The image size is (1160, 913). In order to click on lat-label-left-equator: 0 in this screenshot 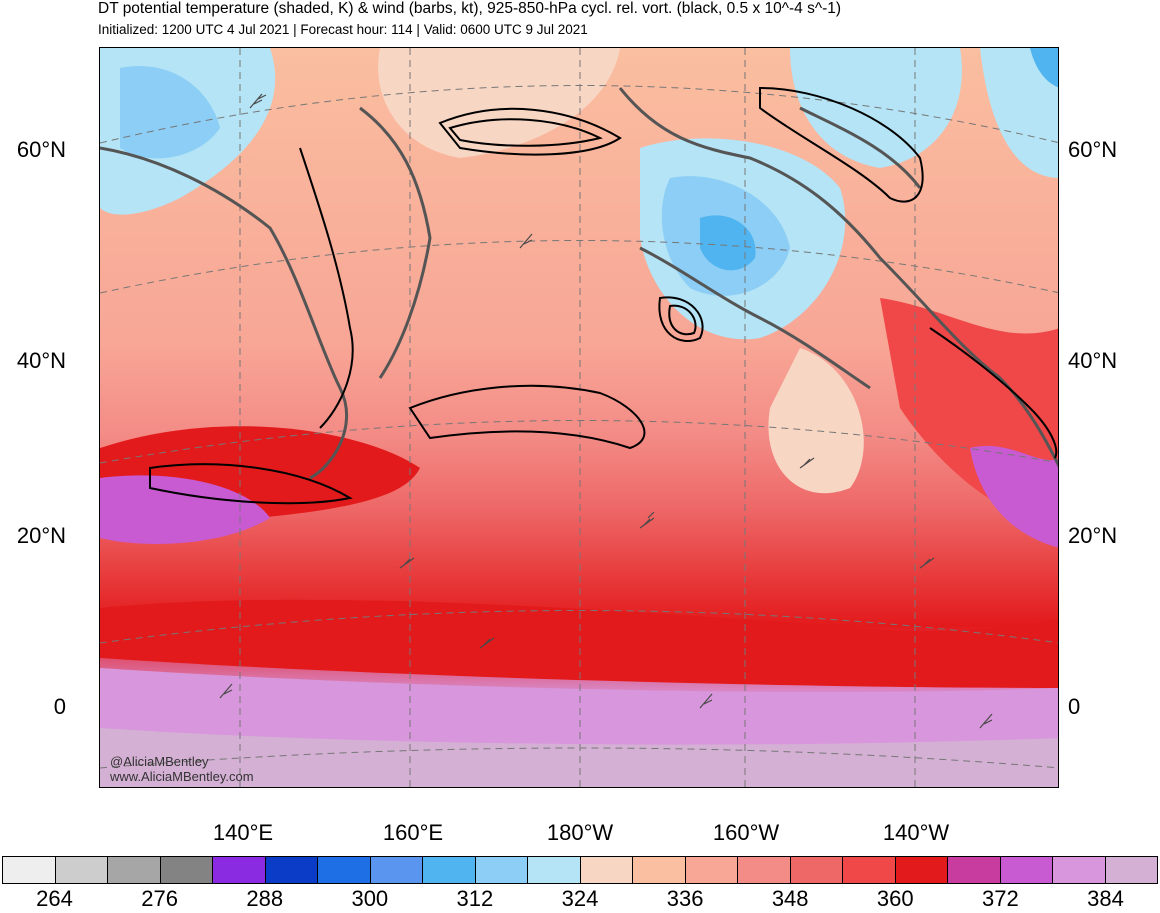, I will do `click(59, 706)`.